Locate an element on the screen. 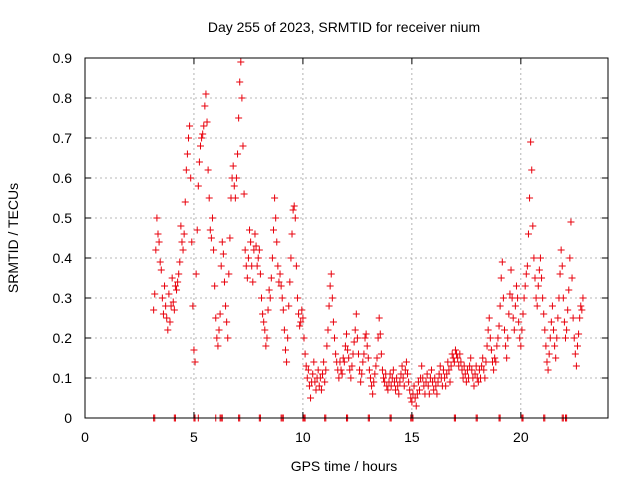 The width and height of the screenshot is (640, 480). x-tick-label: 15 is located at coordinates (412, 437).